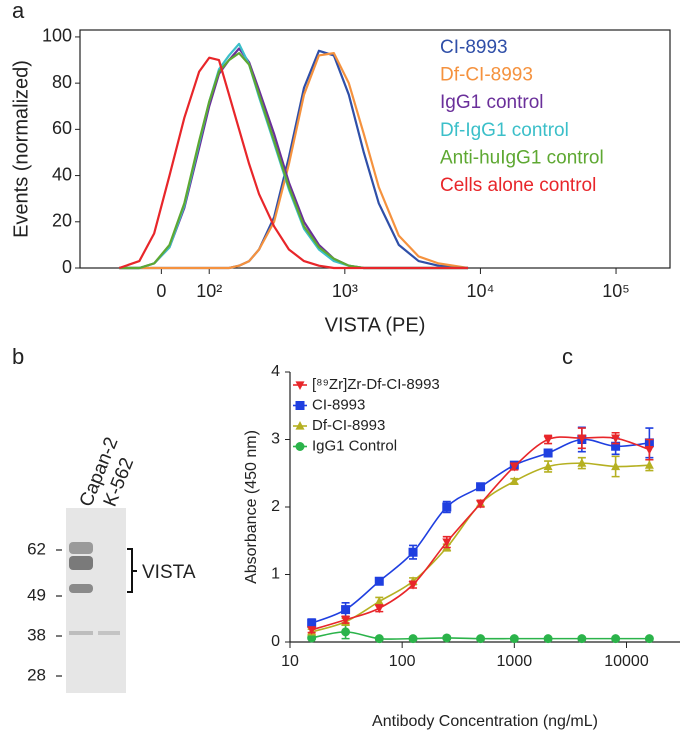 The height and width of the screenshot is (738, 685). What do you see at coordinates (275, 439) in the screenshot?
I see `y-tick-label: 3` at bounding box center [275, 439].